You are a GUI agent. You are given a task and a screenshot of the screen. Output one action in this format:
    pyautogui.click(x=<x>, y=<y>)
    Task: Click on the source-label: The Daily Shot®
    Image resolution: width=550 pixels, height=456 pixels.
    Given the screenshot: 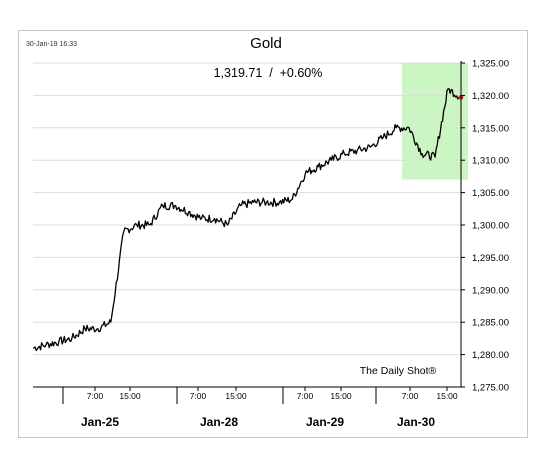 What is the action you would take?
    pyautogui.click(x=398, y=371)
    